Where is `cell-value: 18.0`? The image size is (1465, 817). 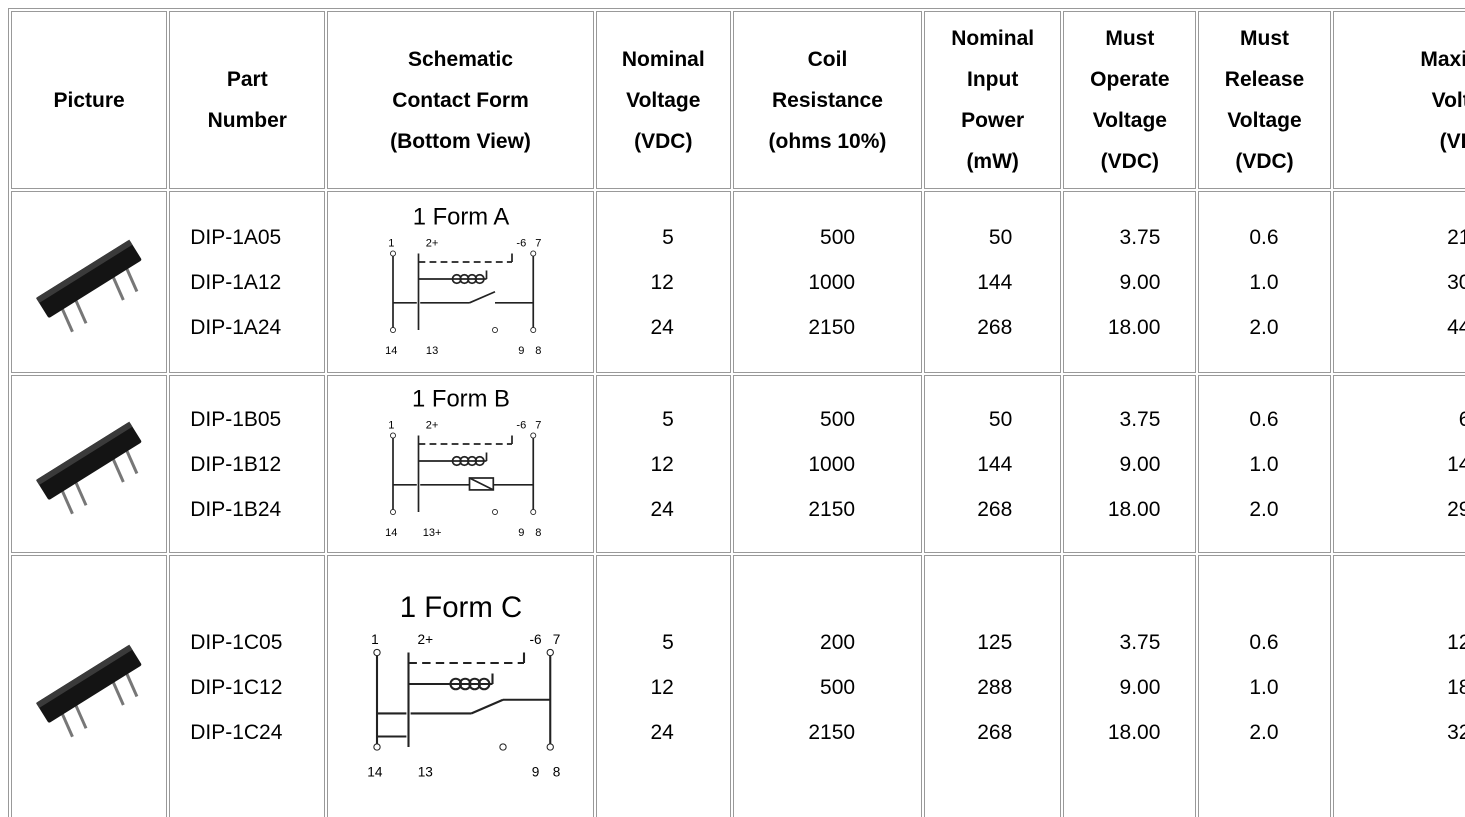
cell-value: 18.0 is located at coordinates (1456, 687).